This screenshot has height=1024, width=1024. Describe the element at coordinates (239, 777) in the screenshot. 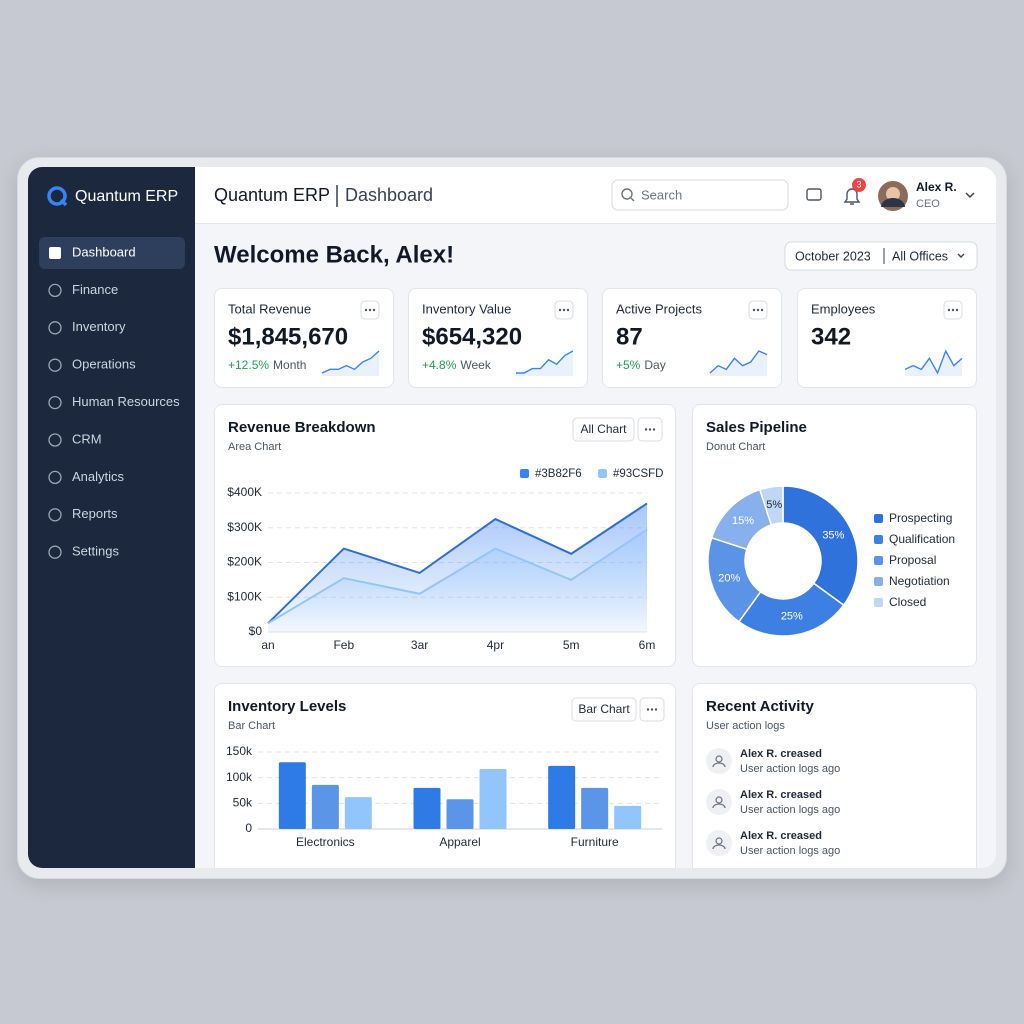

I see `y-tick-label: 100k` at that location.